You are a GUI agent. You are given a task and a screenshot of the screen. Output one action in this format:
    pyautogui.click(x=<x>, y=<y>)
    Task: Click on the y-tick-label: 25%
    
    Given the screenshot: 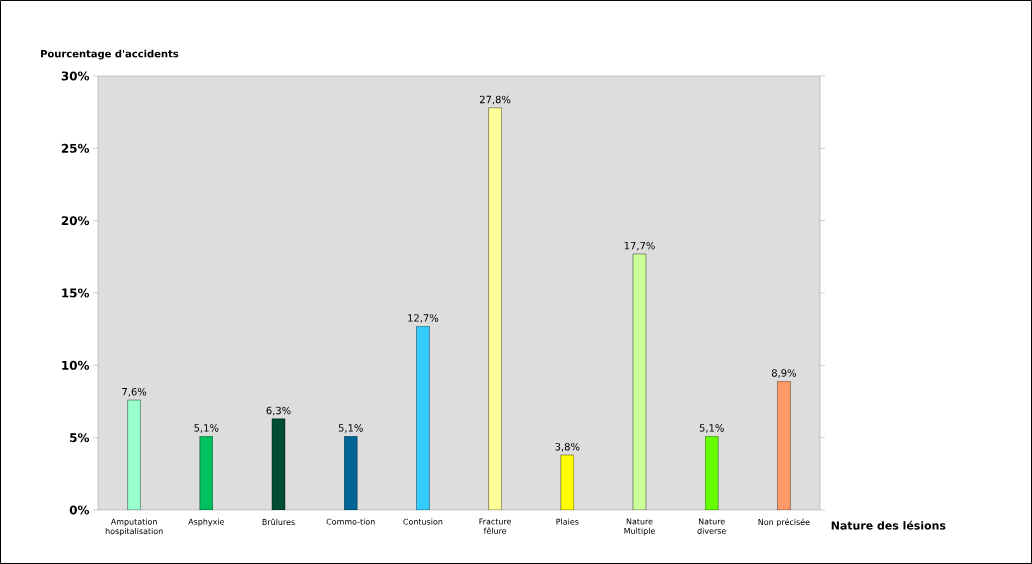 What is the action you would take?
    pyautogui.click(x=75, y=148)
    